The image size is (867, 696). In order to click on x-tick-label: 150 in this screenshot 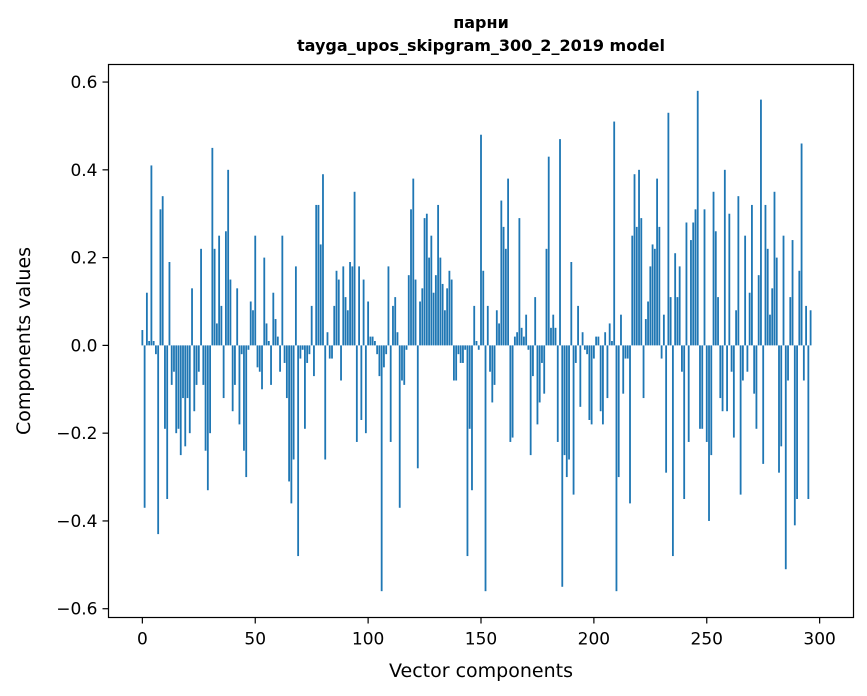, I will do `click(481, 640)`.